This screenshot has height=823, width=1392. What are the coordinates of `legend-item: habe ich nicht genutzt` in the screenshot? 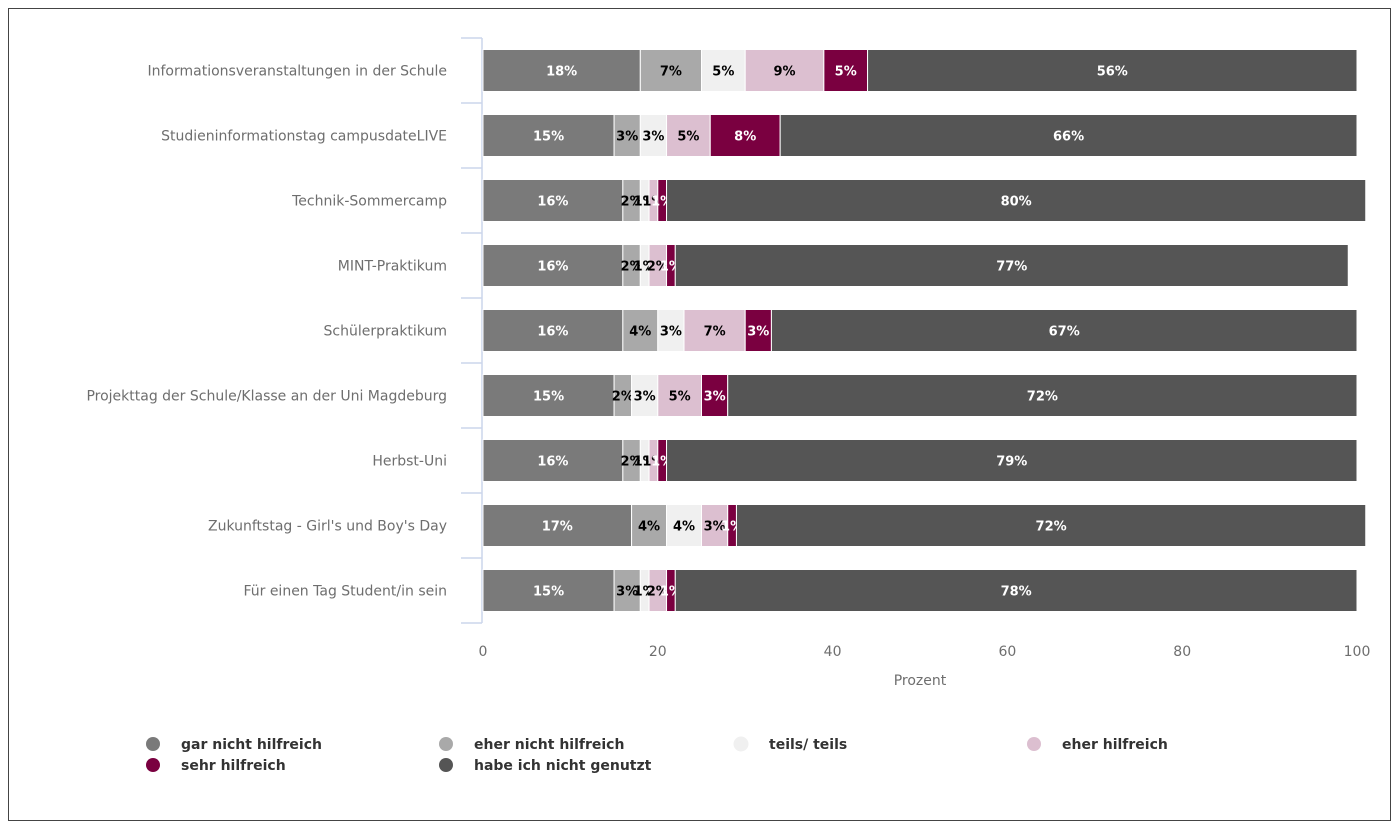 It's located at (563, 766).